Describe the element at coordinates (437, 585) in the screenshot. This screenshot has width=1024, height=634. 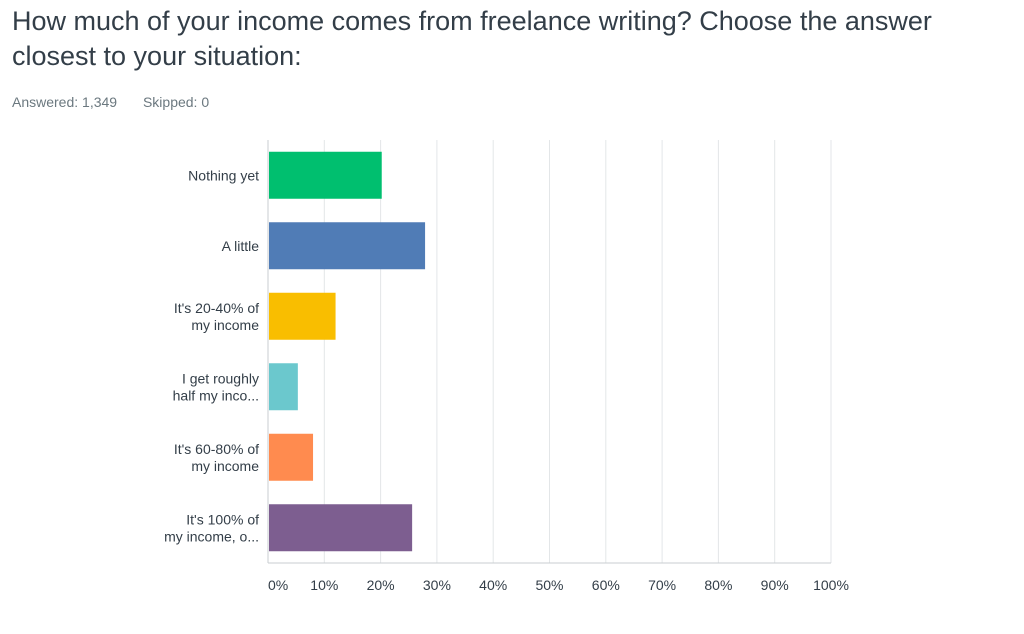
I see `x-tick-label: 30%` at that location.